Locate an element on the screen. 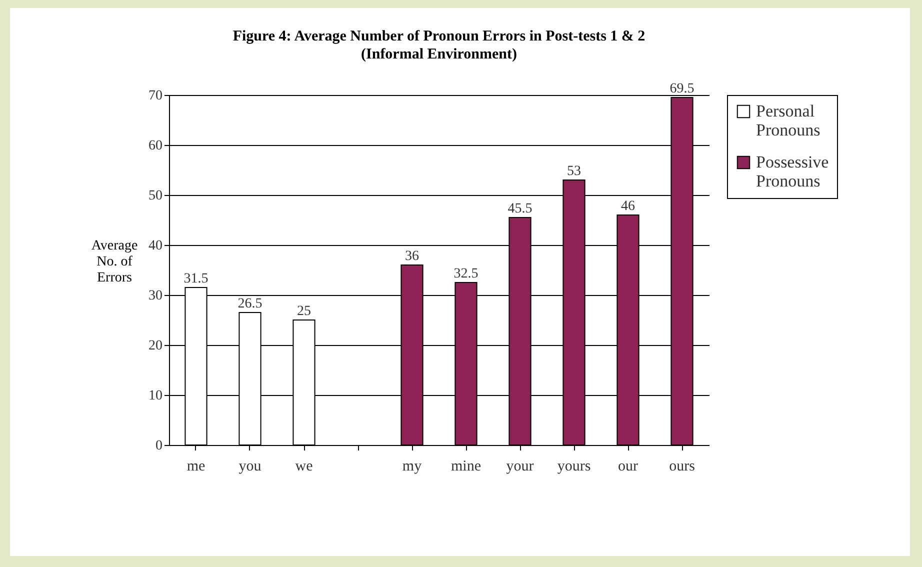 The width and height of the screenshot is (922, 567). y-axis-title: Average No. of Errors is located at coordinates (114, 262).